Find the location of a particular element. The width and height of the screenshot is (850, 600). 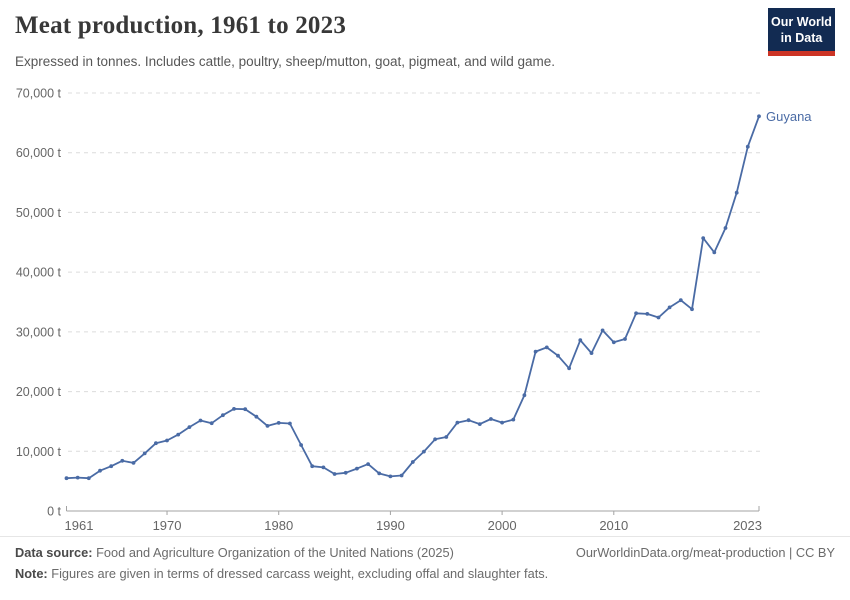

data-point-guyana-1983 is located at coordinates (312, 466).